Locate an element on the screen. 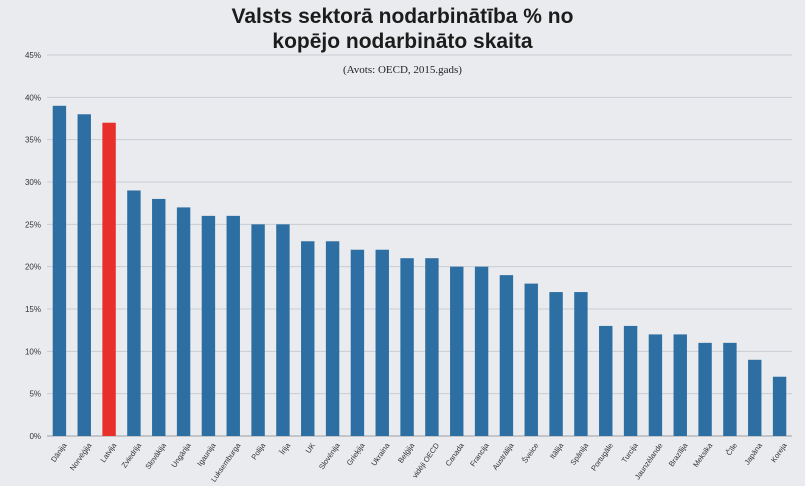 Image resolution: width=805 pixels, height=486 pixels. x-tick-label: Austrālija is located at coordinates (504, 456).